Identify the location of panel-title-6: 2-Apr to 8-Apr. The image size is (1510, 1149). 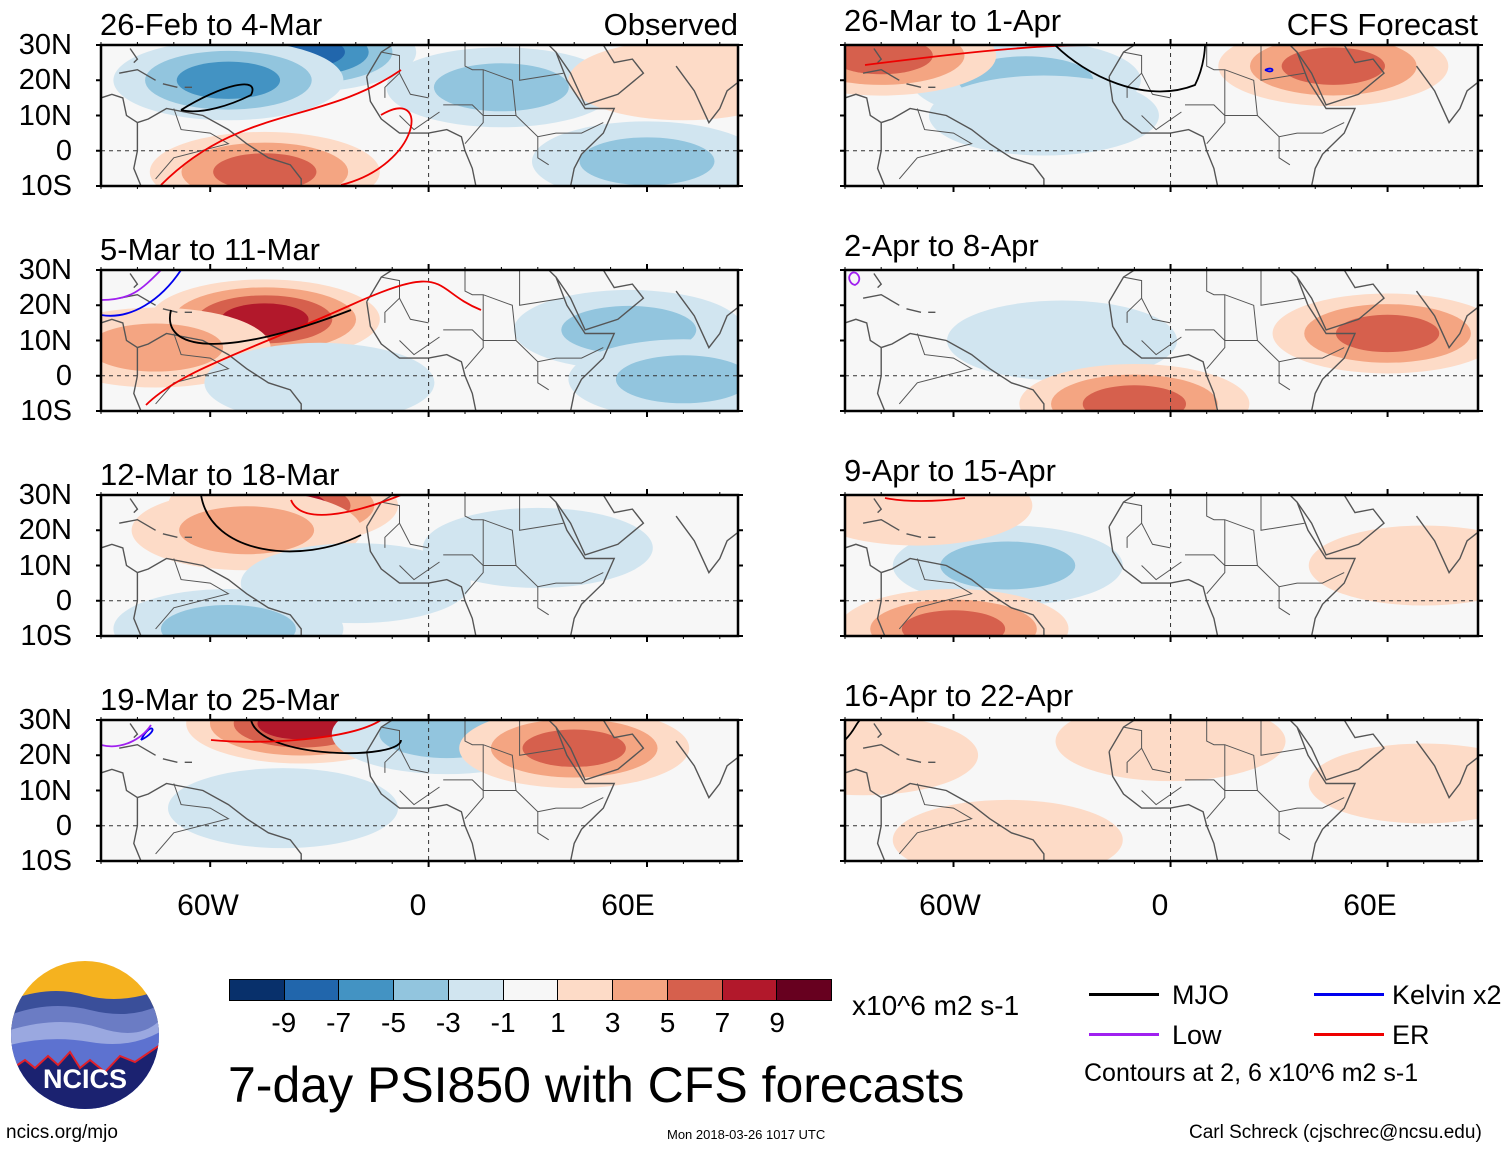
(941, 245).